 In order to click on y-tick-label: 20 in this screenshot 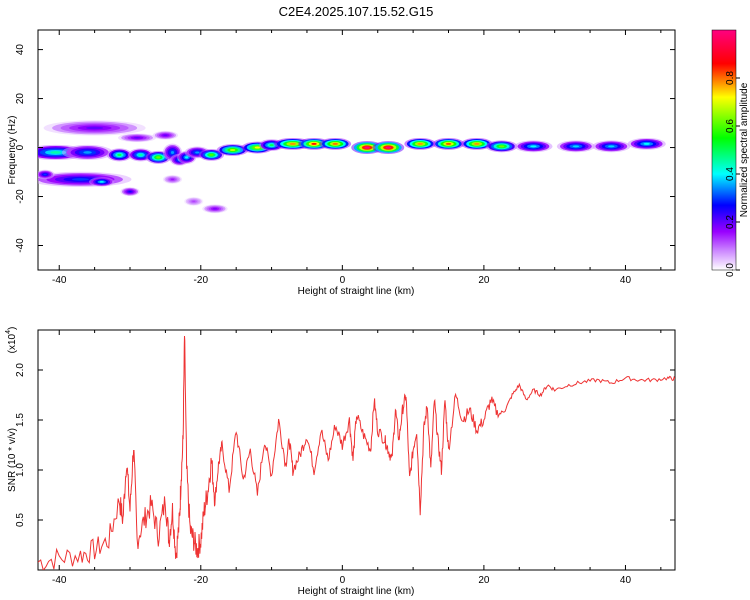, I will do `click(20, 99)`.